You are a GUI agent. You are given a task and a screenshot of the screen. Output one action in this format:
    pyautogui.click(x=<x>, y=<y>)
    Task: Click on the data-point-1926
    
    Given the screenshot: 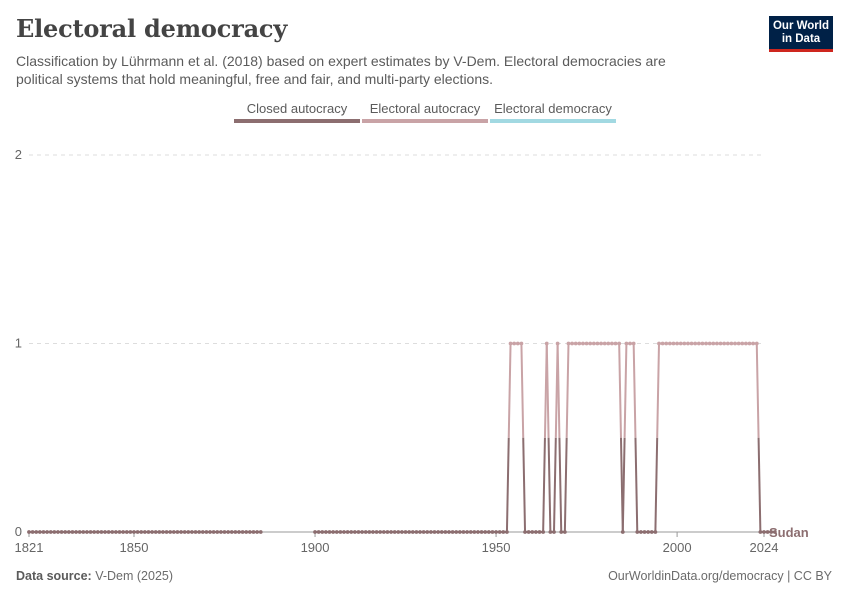 What is the action you would take?
    pyautogui.click(x=409, y=532)
    